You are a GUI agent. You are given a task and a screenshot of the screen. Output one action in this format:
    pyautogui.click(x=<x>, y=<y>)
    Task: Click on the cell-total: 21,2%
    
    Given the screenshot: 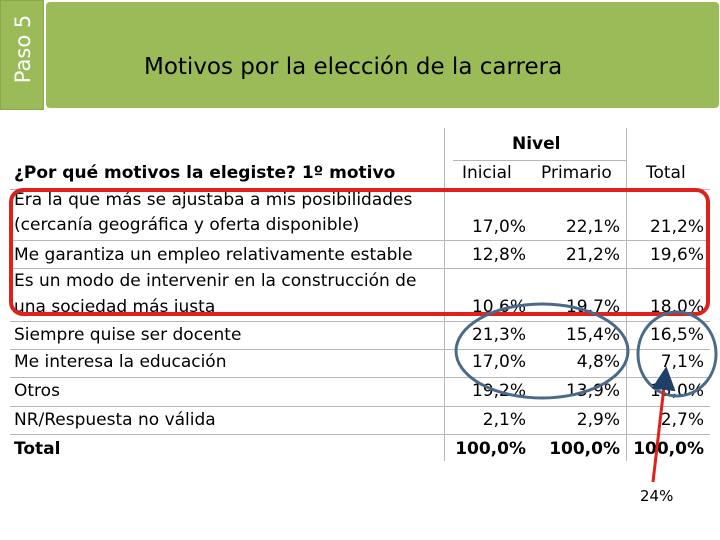 What is the action you would take?
    pyautogui.click(x=676, y=227)
    